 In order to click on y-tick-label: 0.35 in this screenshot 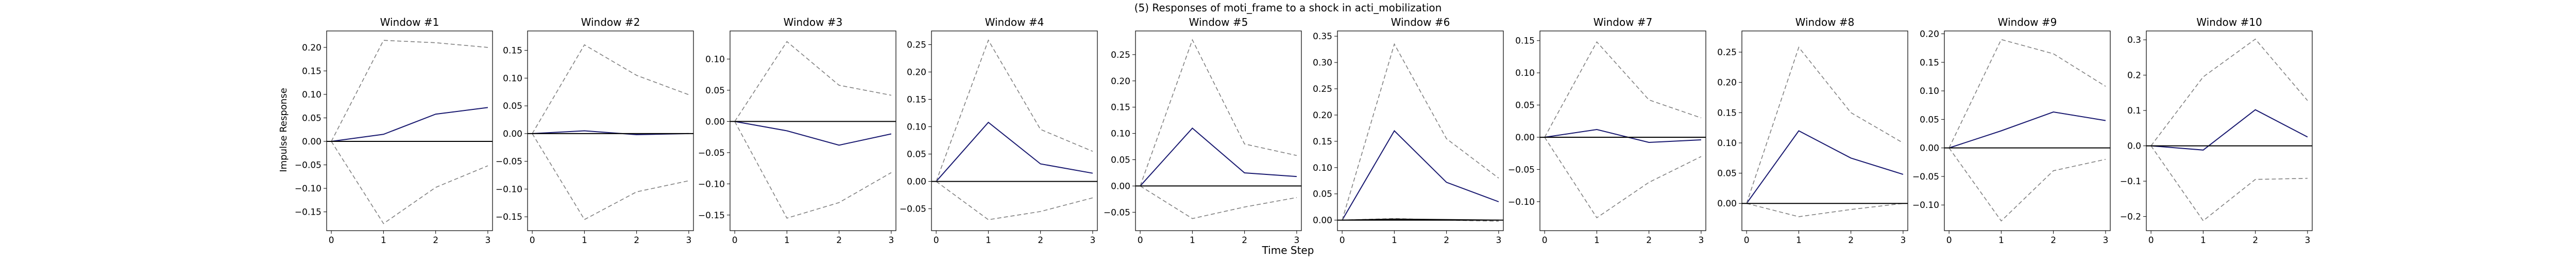, I will do `click(1322, 36)`.